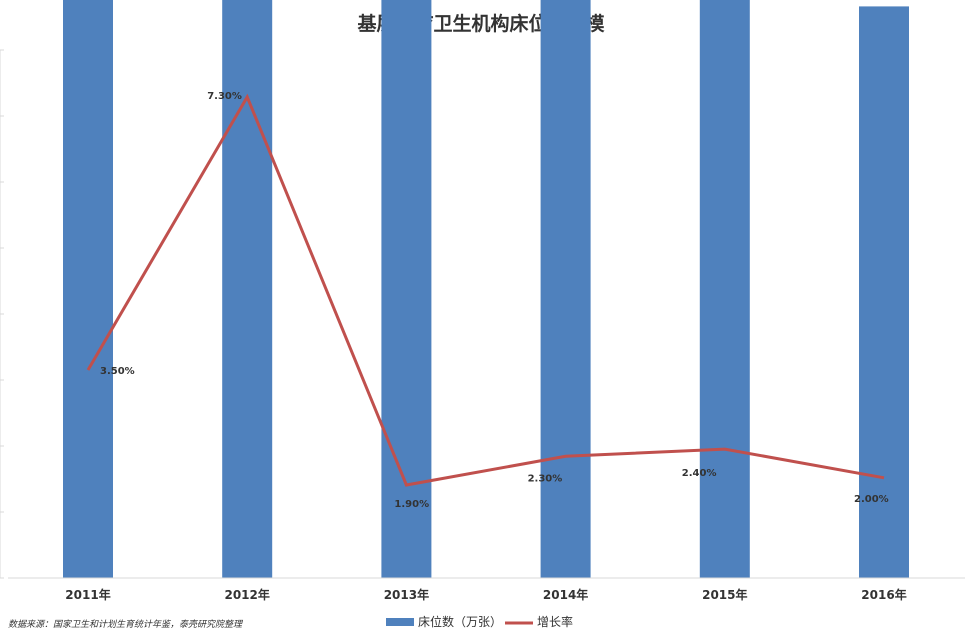 The width and height of the screenshot is (973, 643). What do you see at coordinates (87, 594) in the screenshot?
I see `x-tick-label: 2011年` at bounding box center [87, 594].